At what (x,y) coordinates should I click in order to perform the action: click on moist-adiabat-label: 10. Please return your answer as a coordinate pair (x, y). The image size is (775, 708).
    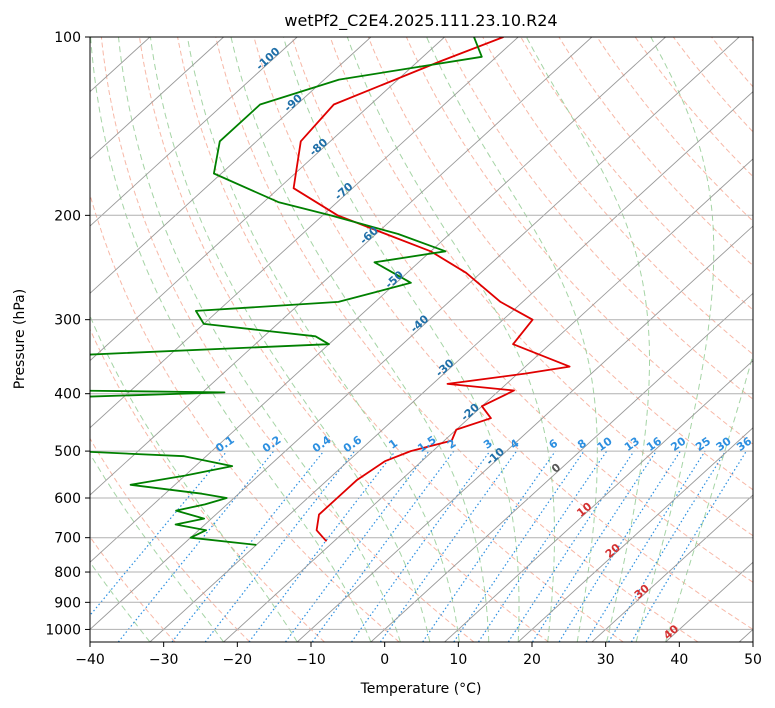
    Looking at the image, I should click on (584, 510).